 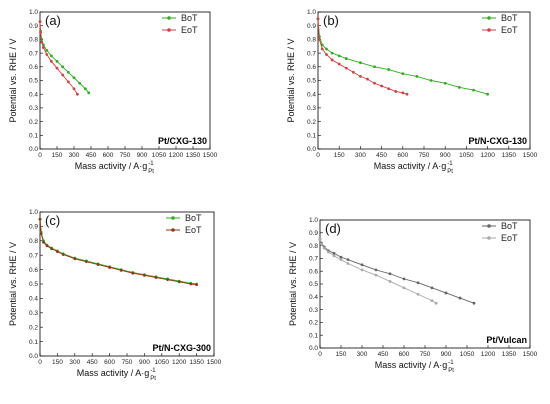 What do you see at coordinates (313, 220) in the screenshot?
I see `y-tick-label: 1.0` at bounding box center [313, 220].